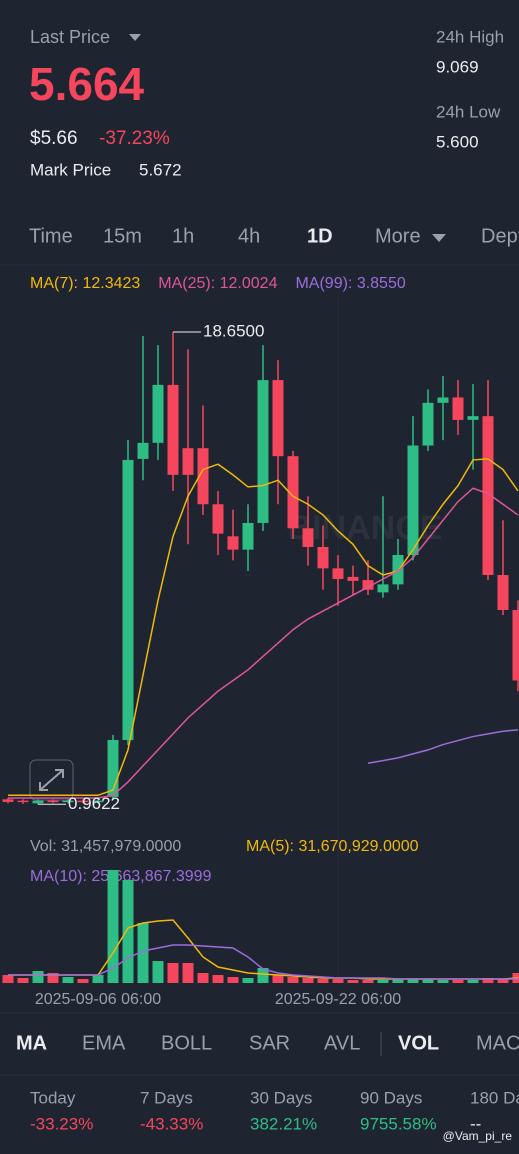  Describe the element at coordinates (87, 84) in the screenshot. I see `last-price: 5.664` at that location.